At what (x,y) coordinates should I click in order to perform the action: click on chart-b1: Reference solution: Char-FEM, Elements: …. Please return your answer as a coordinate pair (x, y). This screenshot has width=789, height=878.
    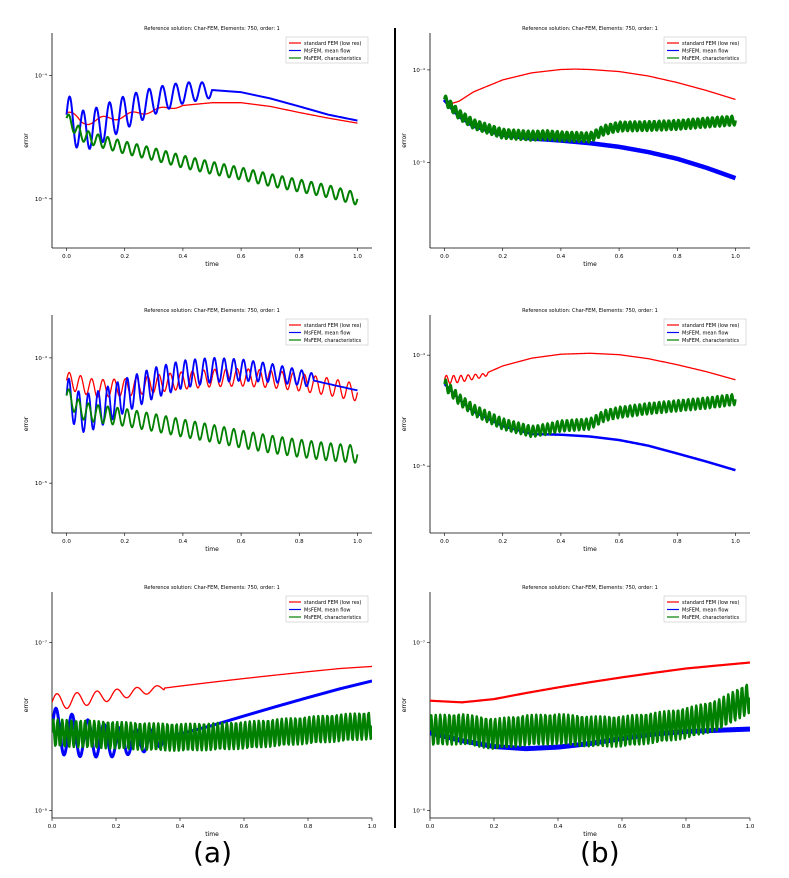
    Looking at the image, I should click on (575, 147).